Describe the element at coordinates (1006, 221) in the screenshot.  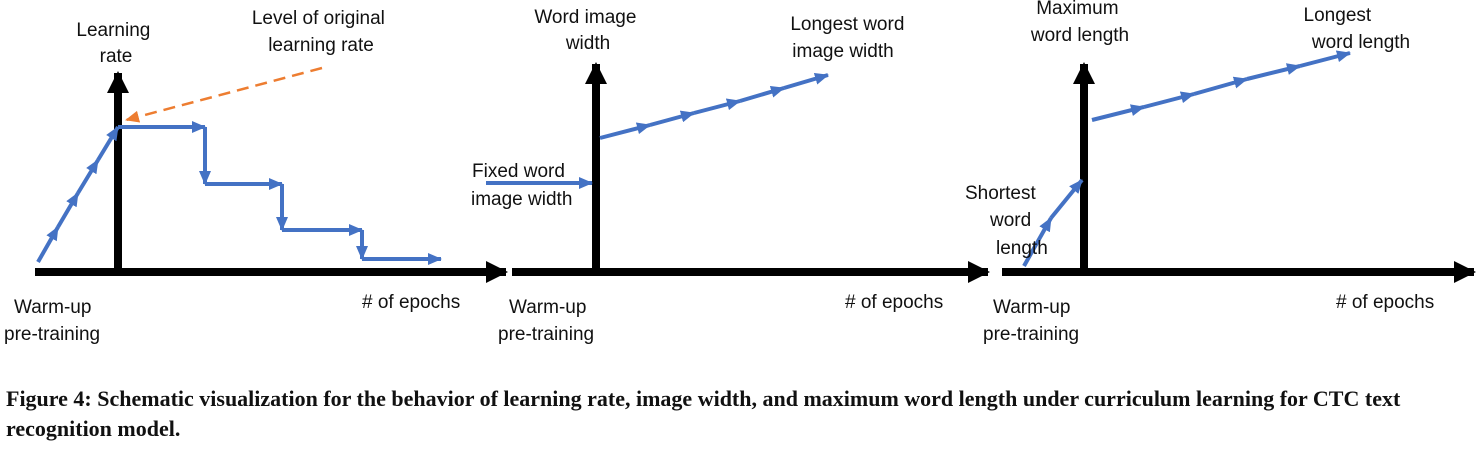
I see `start-label: Shortest word length` at that location.